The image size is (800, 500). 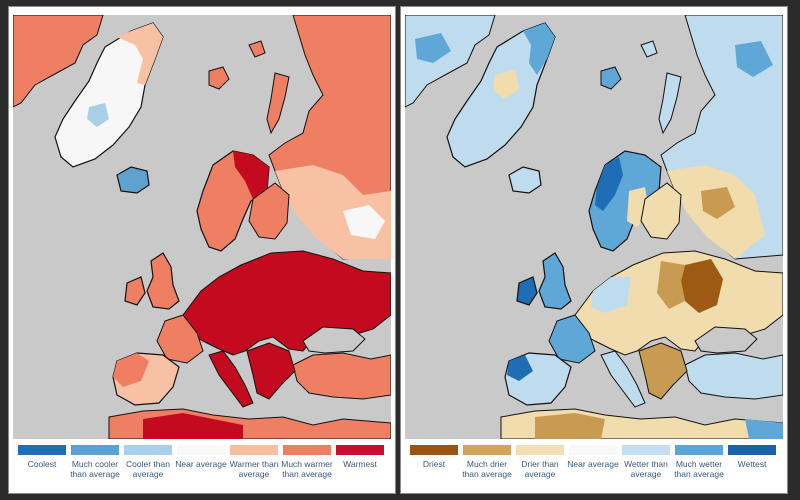 I want to click on russia-much-drier-patch, so click(x=718, y=203).